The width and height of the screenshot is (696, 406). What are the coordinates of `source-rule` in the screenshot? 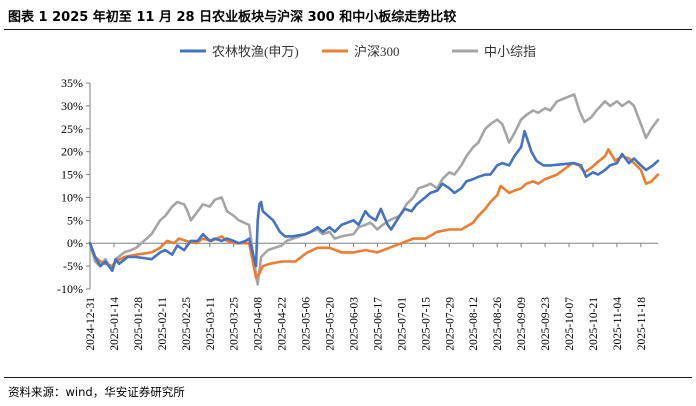 It's located at (348, 377).